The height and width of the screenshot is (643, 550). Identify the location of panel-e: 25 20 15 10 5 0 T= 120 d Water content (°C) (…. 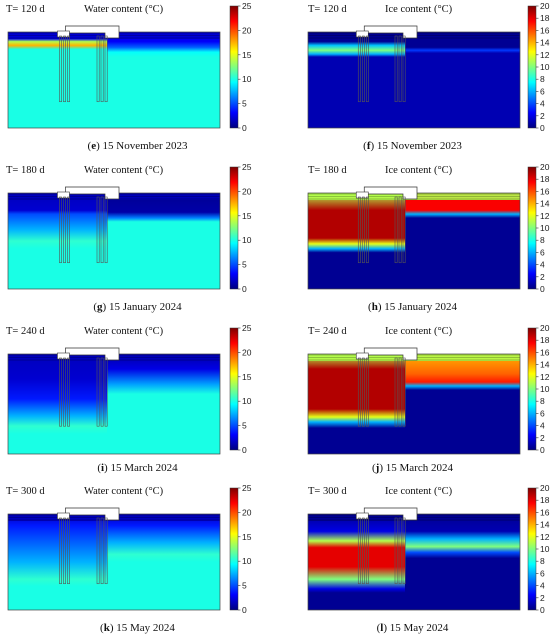
(137, 80).